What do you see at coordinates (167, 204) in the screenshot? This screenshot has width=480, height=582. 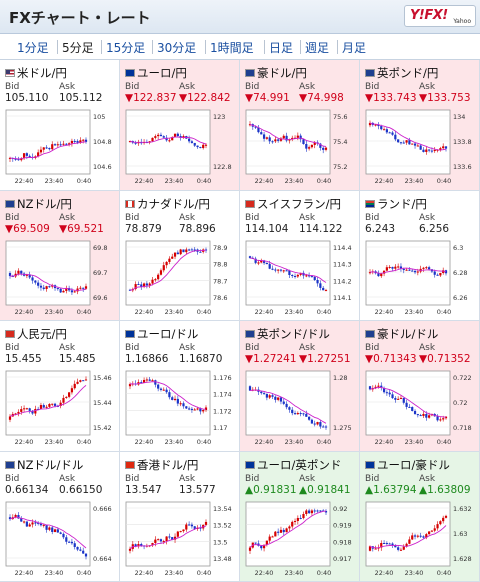 I see `currency-pair-link: カナダドル/円` at bounding box center [167, 204].